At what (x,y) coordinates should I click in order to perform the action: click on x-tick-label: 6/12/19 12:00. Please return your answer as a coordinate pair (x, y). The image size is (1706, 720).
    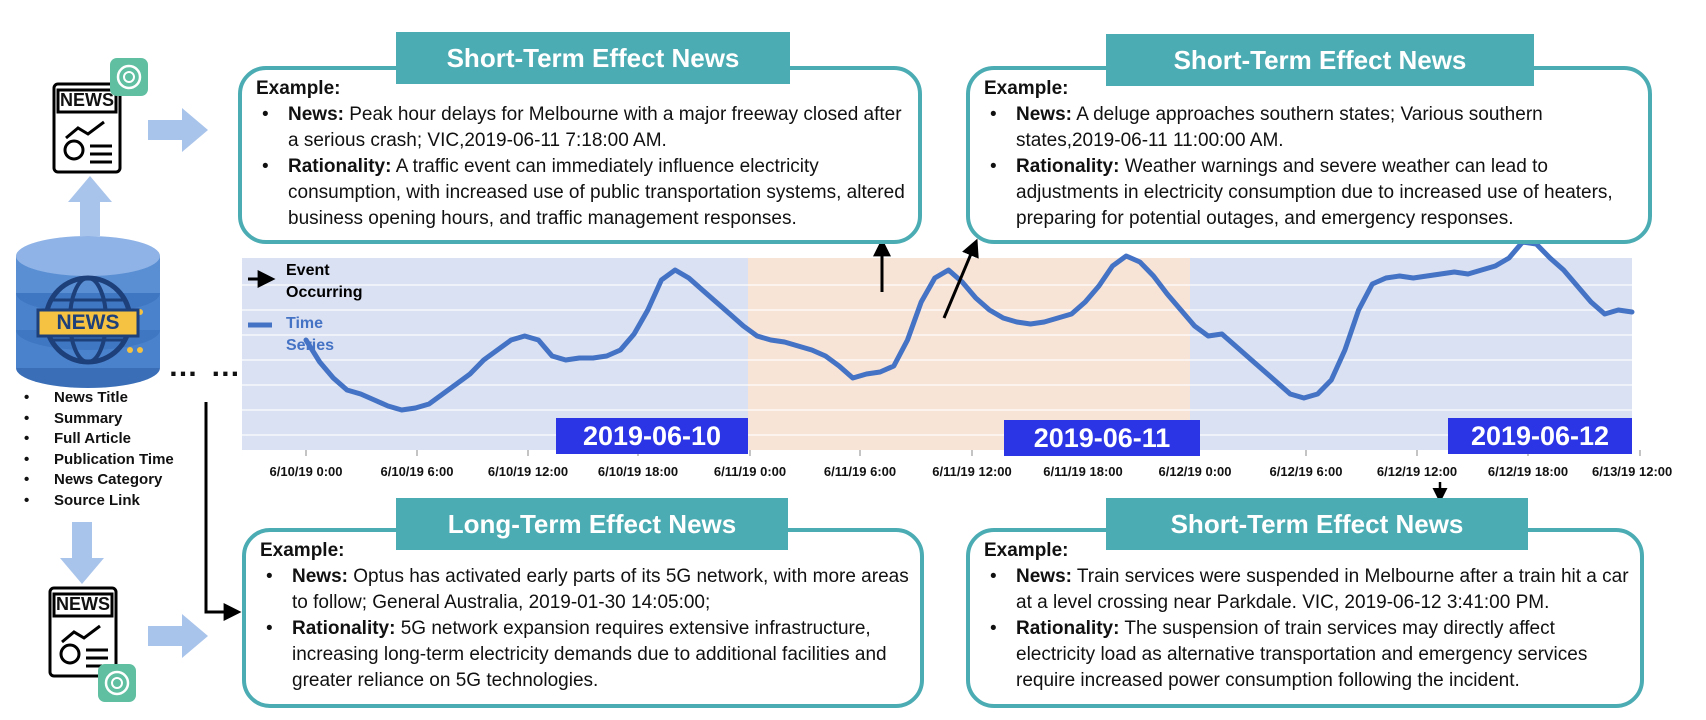
    Looking at the image, I should click on (1417, 471).